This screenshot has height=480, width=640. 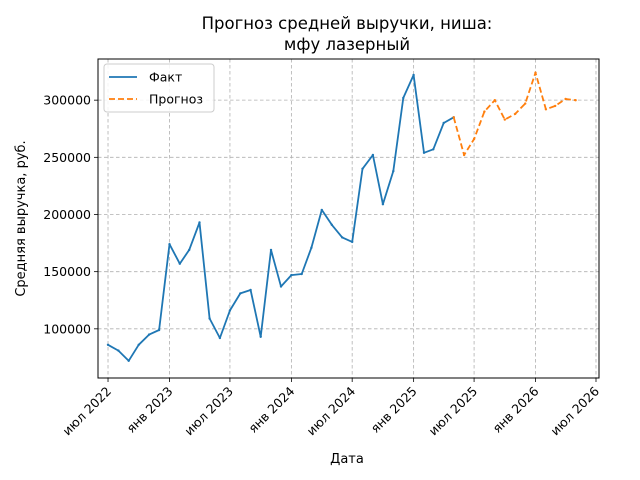 I want to click on x-tick-label: июл 2024, so click(x=331, y=410).